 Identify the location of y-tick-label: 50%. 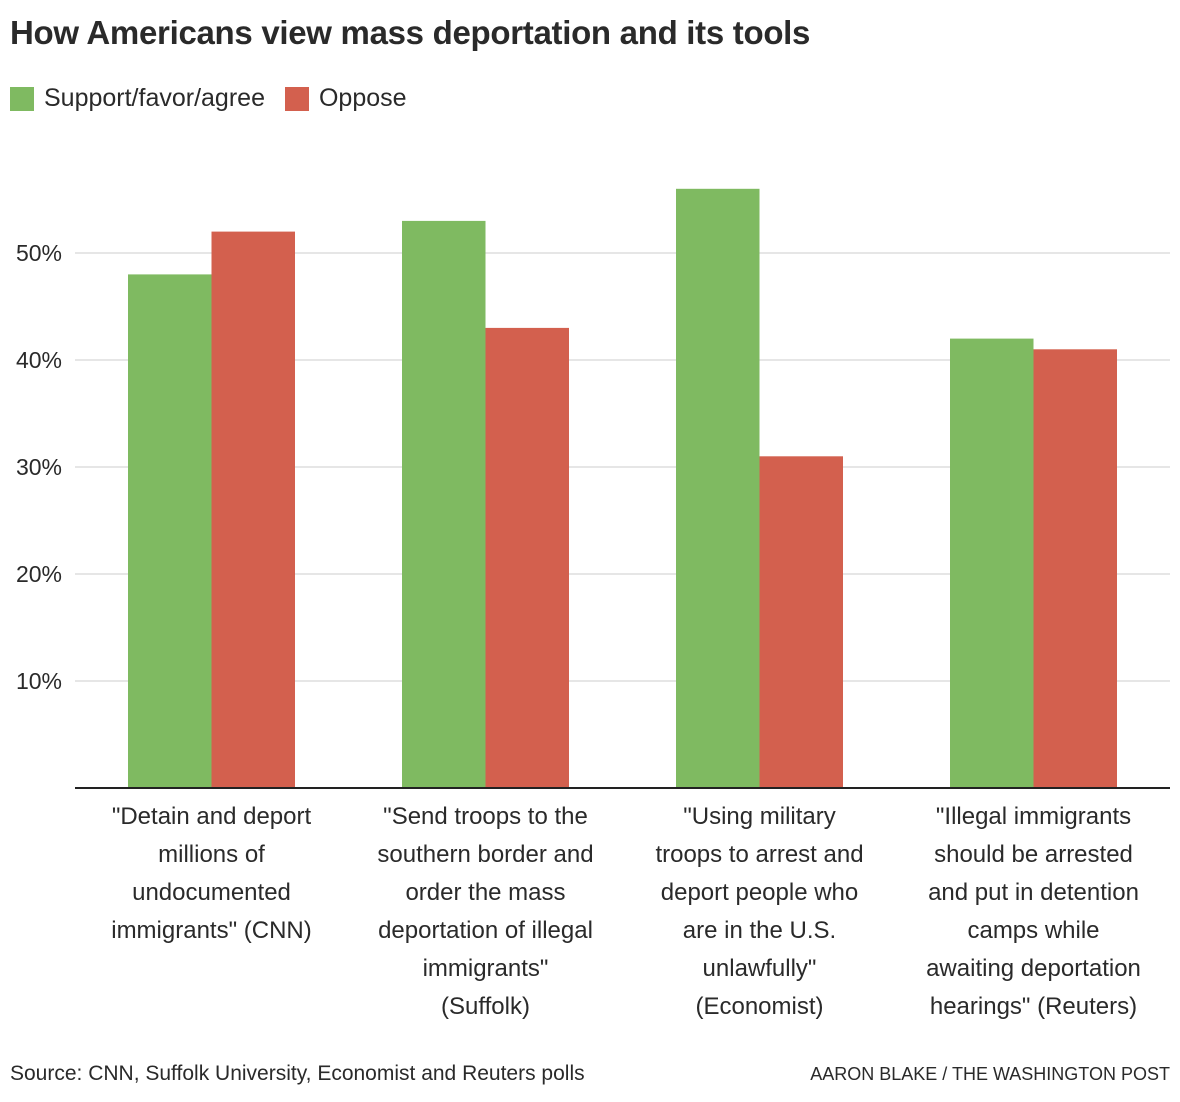
(39, 253).